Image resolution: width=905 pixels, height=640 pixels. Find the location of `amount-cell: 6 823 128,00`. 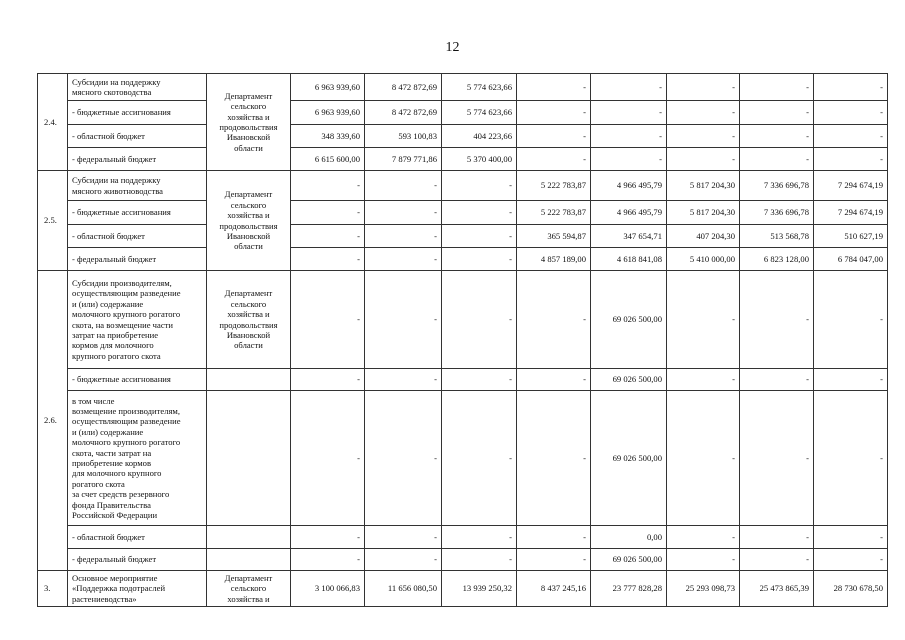

amount-cell: 6 823 128,00 is located at coordinates (776, 259).